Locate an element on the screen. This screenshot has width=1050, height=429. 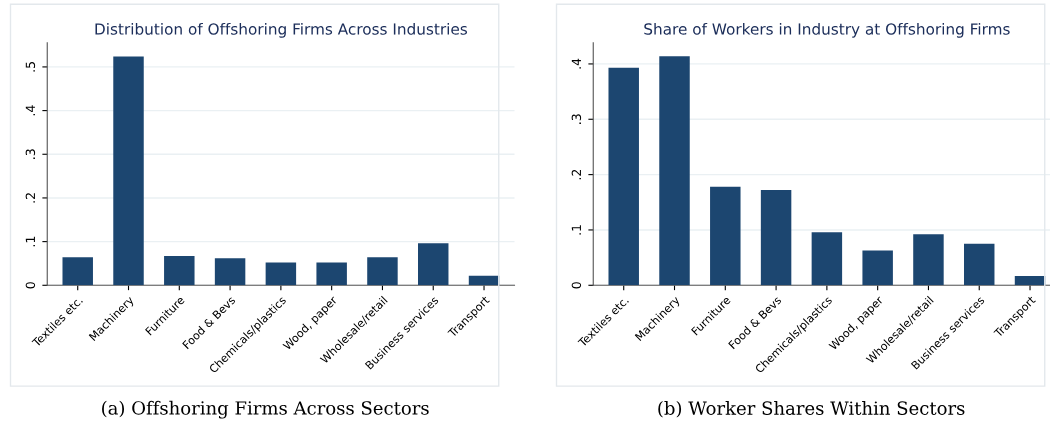
text: (b) Worker Shares Within Sectors is located at coordinates (811, 409).